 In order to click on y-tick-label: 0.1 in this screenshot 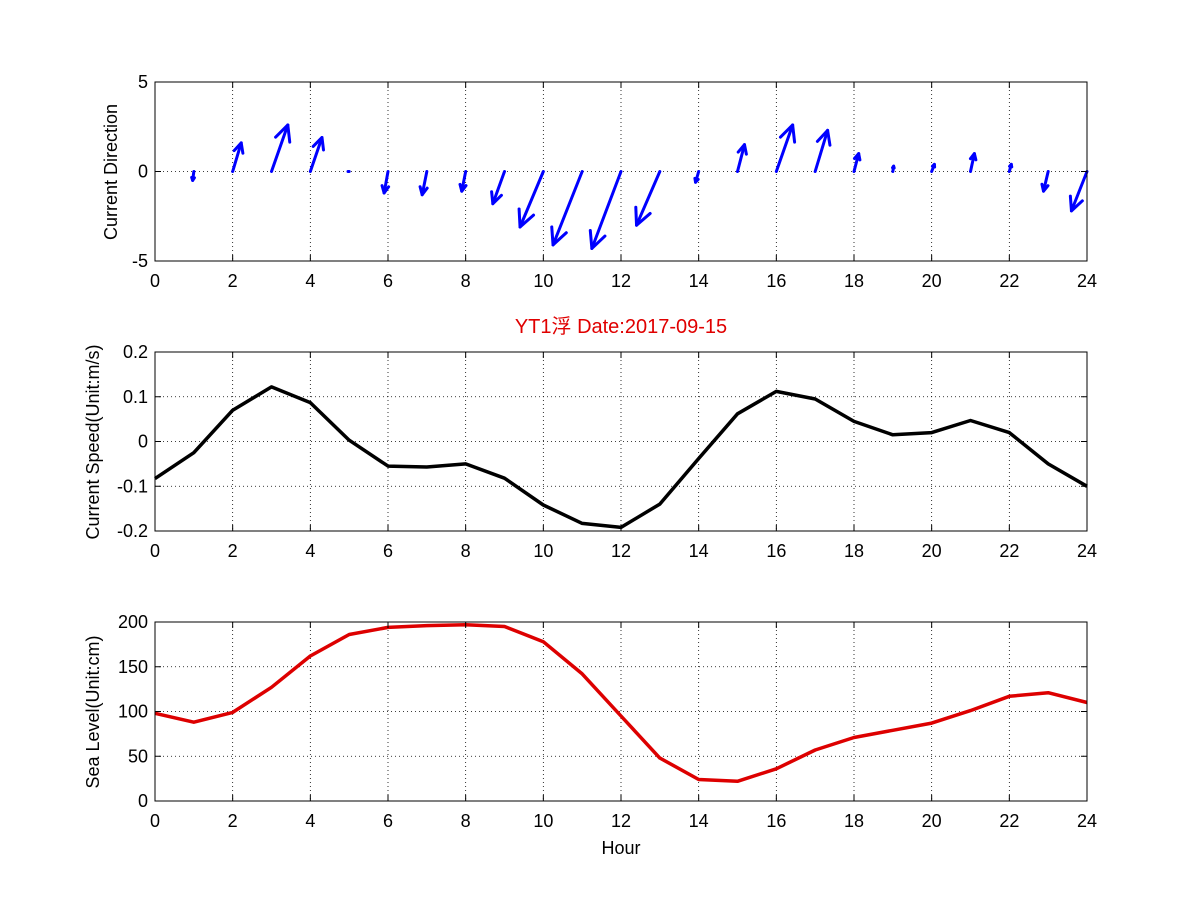, I will do `click(135, 397)`.